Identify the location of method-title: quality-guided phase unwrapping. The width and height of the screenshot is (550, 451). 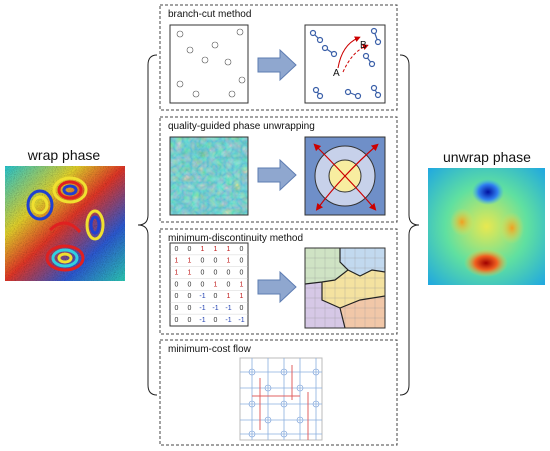
(241, 126).